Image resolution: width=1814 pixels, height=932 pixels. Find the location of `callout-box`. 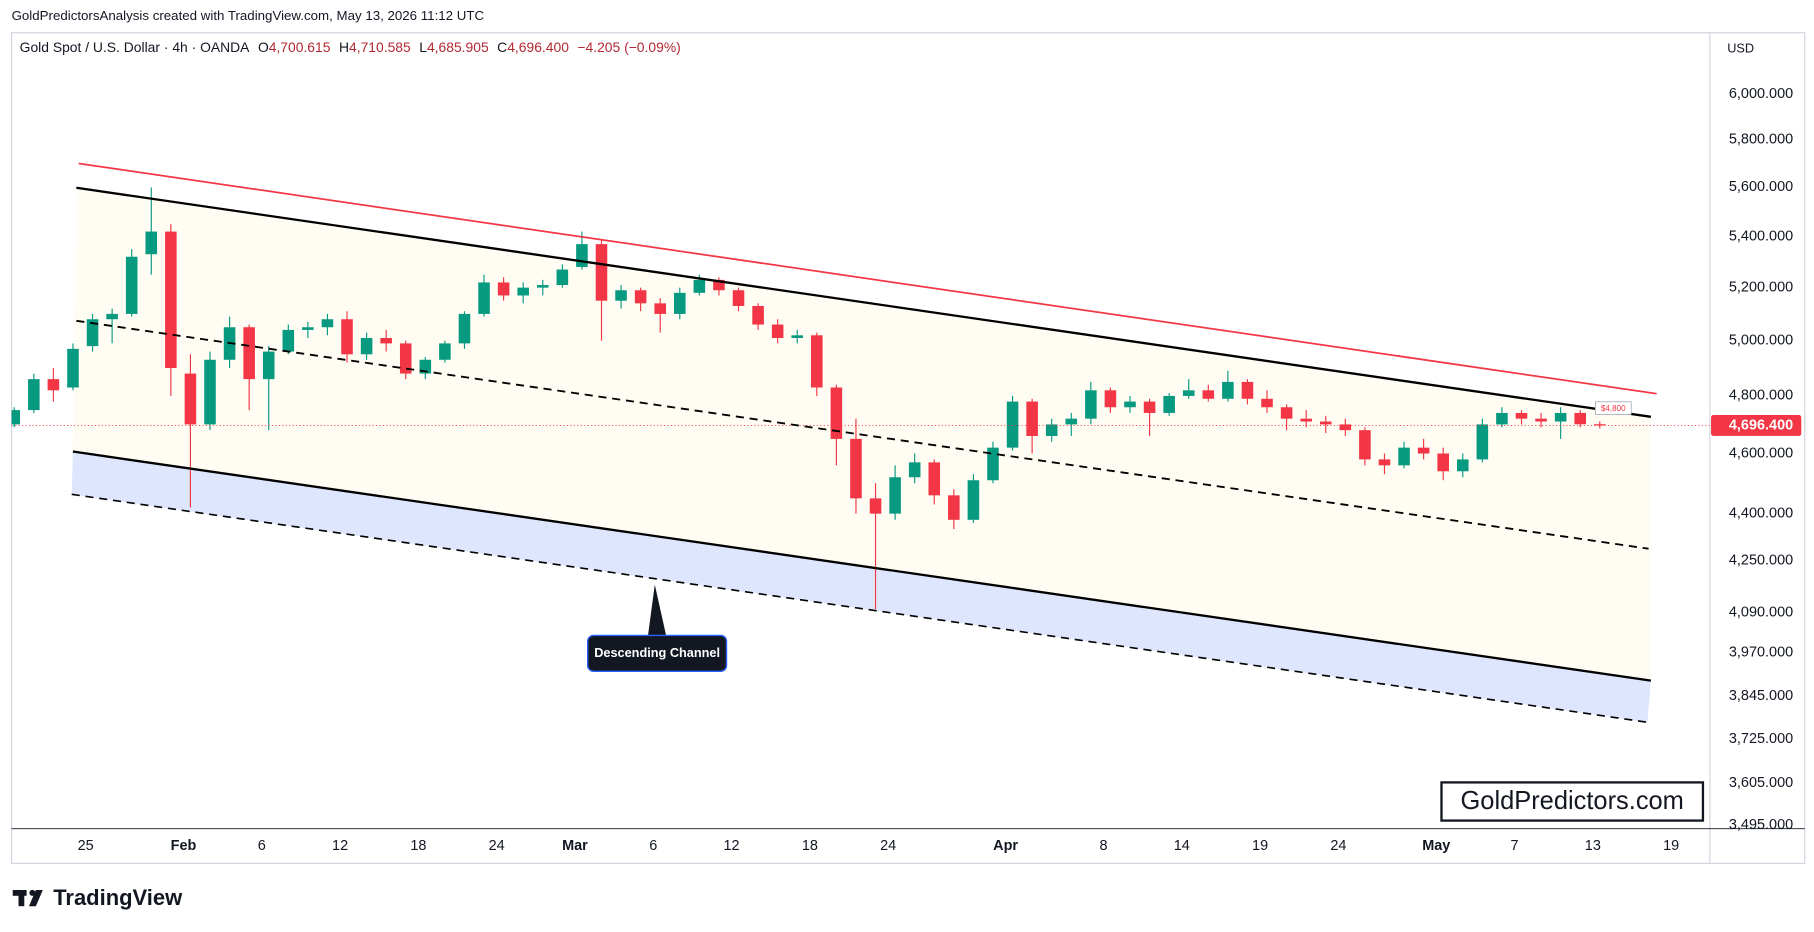

callout-box is located at coordinates (657, 653).